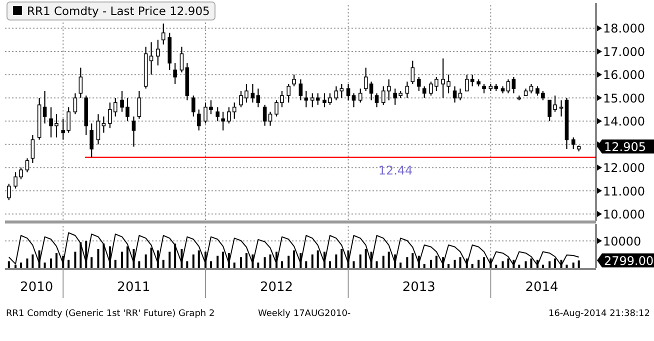  I want to click on y-tick-label: 18.000, so click(624, 29).